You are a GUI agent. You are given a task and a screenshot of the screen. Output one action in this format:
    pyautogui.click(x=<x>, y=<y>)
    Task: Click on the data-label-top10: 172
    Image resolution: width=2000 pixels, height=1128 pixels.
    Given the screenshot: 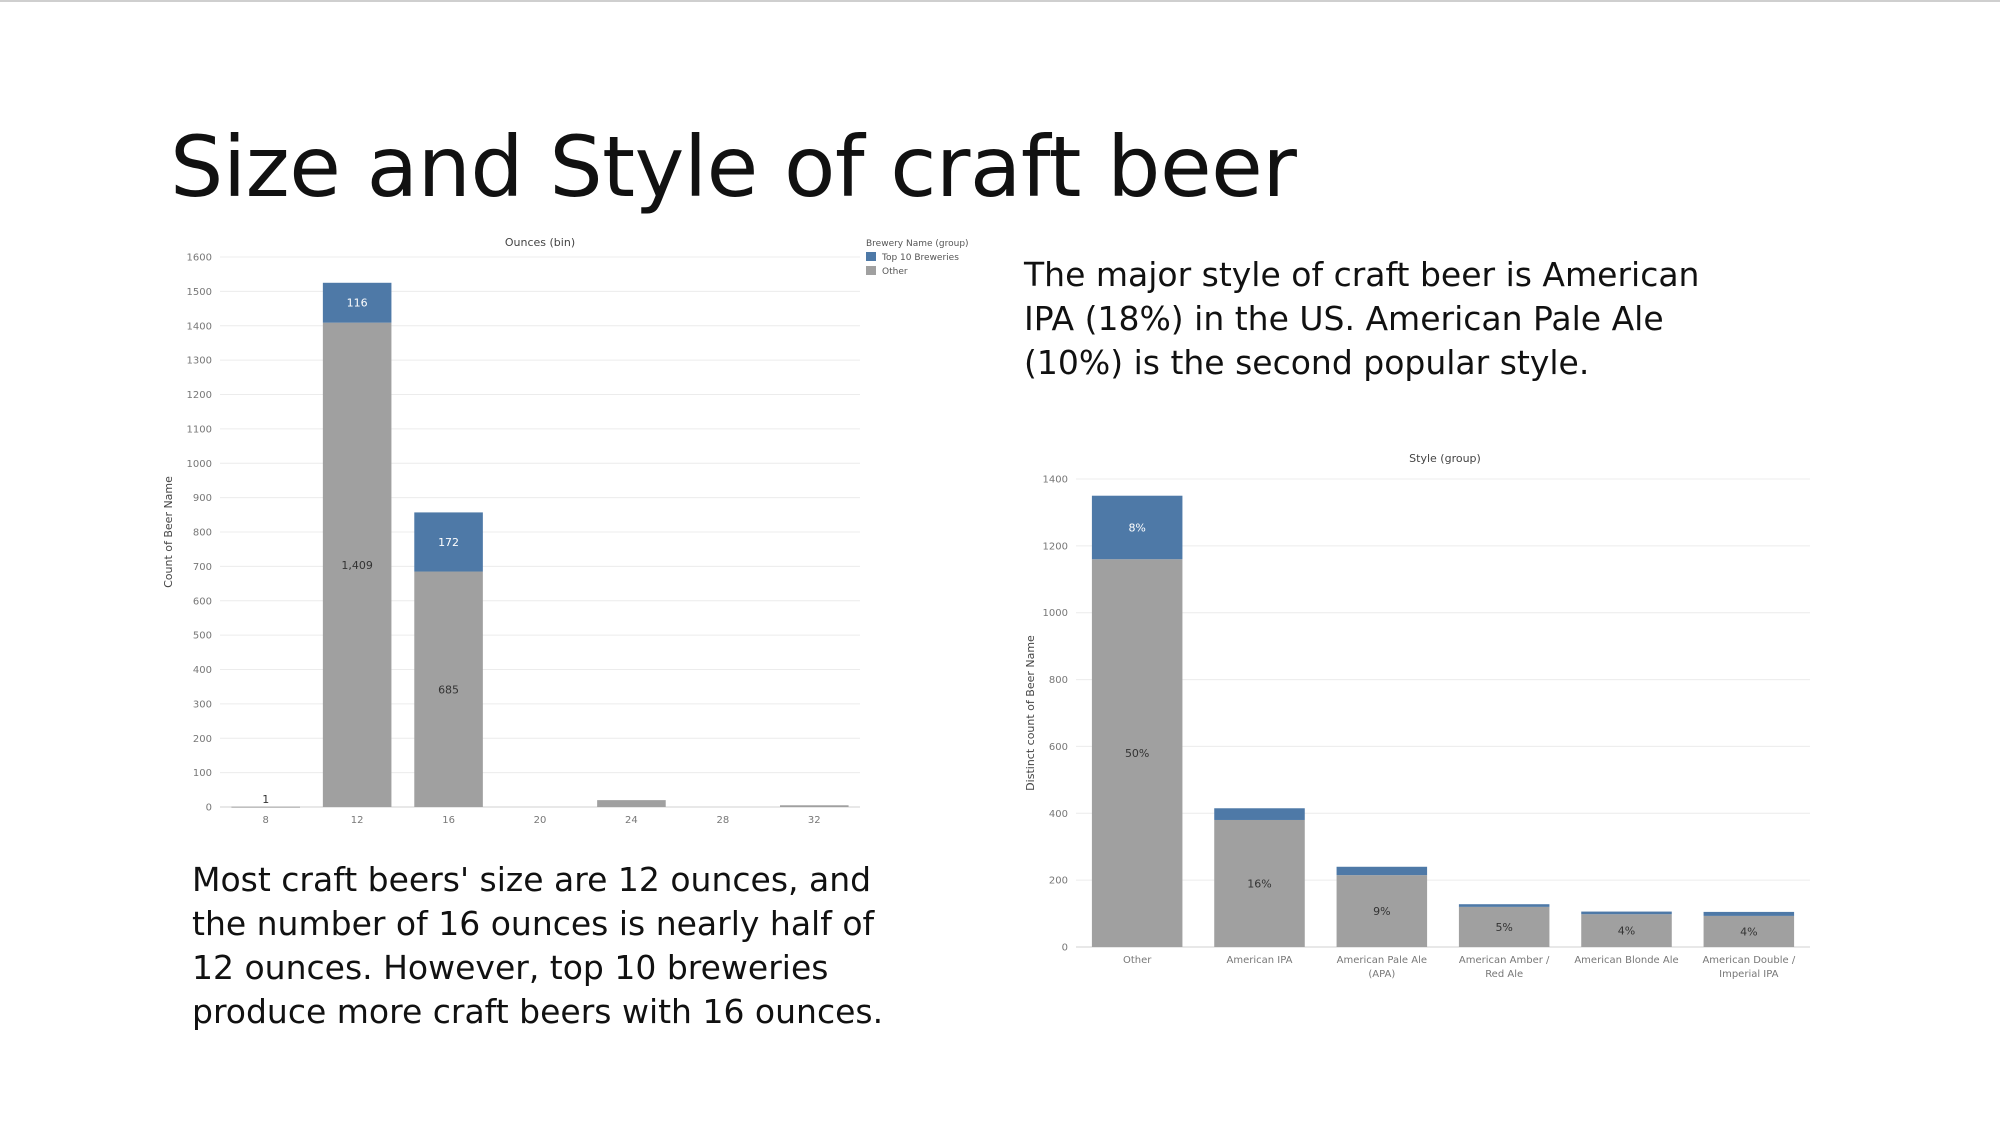 What is the action you would take?
    pyautogui.click(x=448, y=542)
    